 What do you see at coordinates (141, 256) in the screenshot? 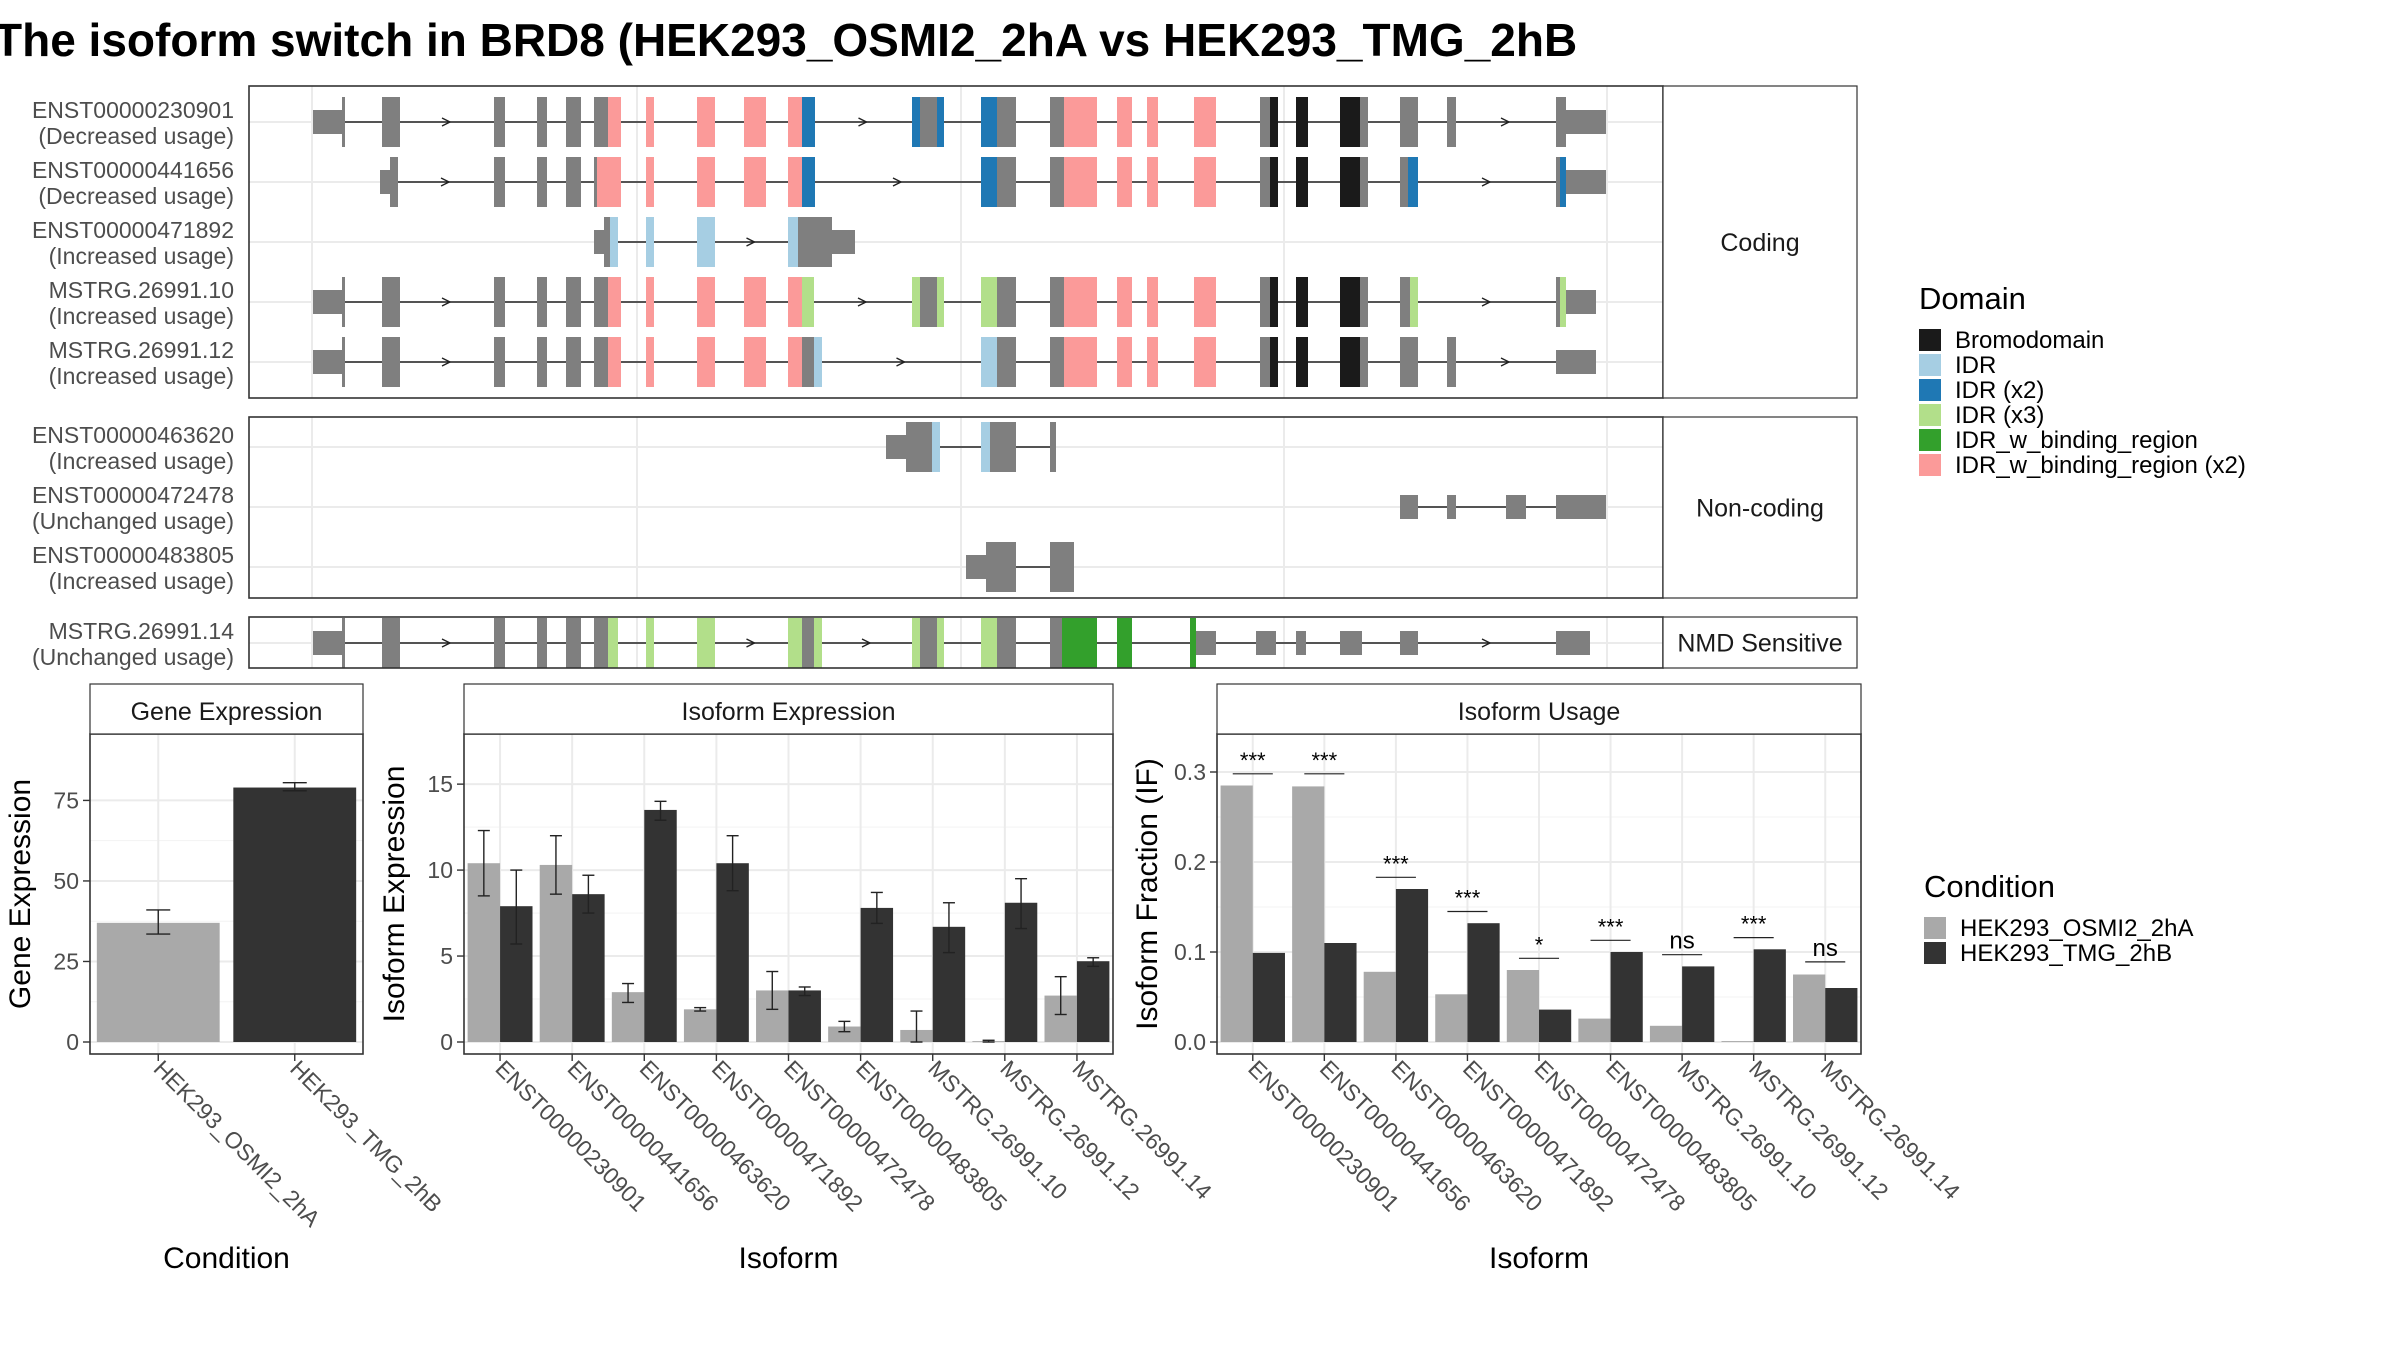
I see `transcript-usage: (Increased usage)` at bounding box center [141, 256].